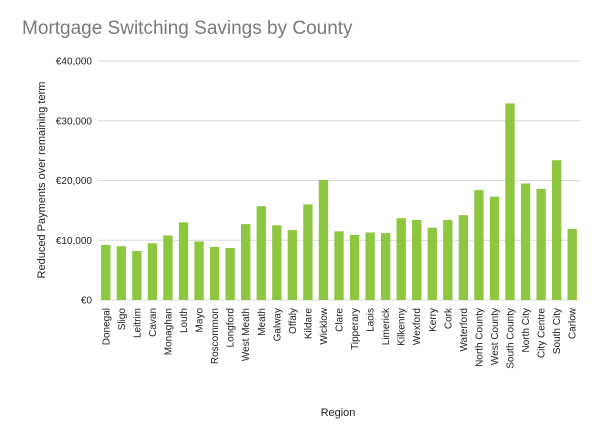  What do you see at coordinates (293, 321) in the screenshot?
I see `x-tick-label: Offaly` at bounding box center [293, 321].